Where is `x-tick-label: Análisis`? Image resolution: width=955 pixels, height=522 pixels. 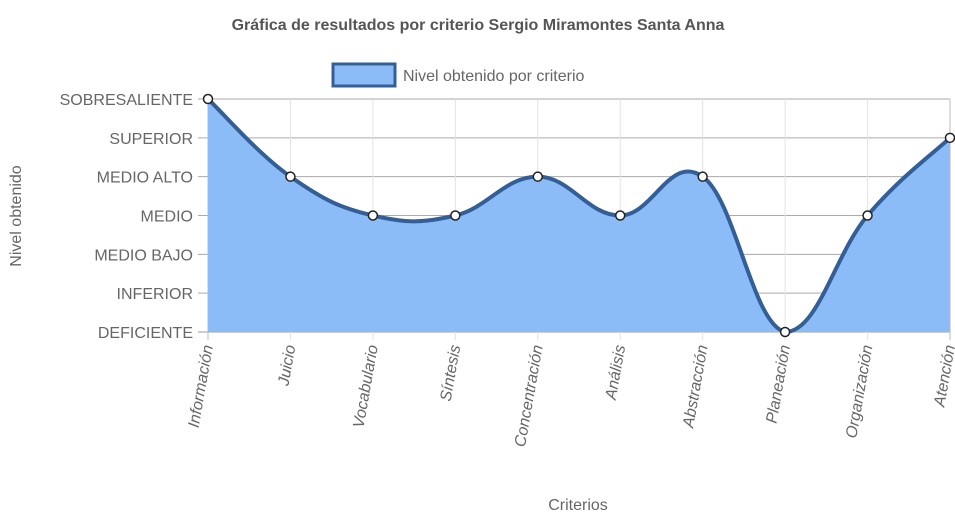
x-tick-label: Análisis is located at coordinates (616, 373).